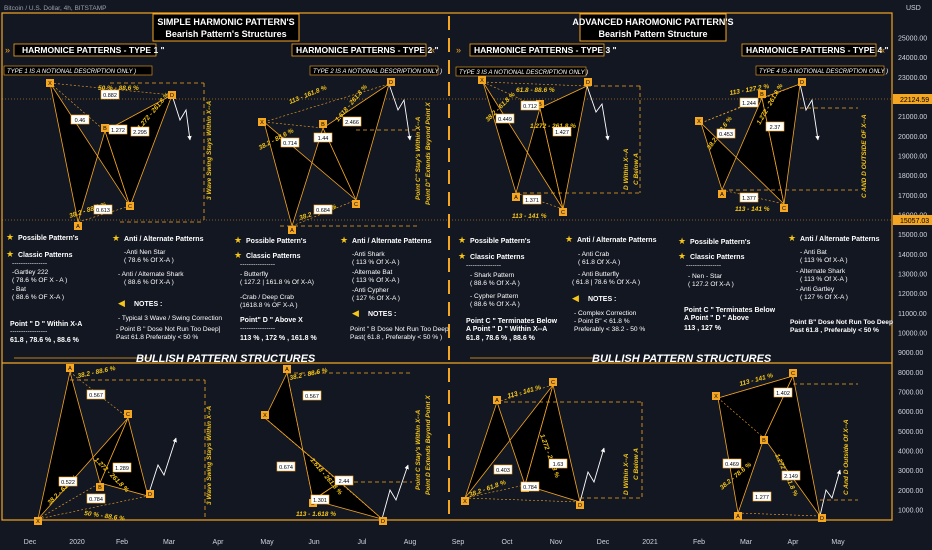 The image size is (932, 550). I want to click on ratio-label: 0.522, so click(68, 483).